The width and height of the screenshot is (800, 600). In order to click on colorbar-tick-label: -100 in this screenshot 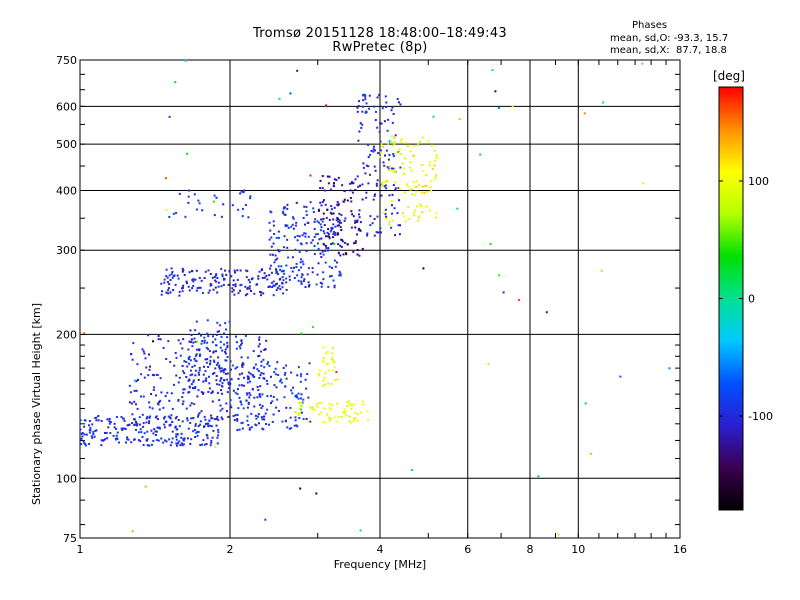, I will do `click(760, 416)`.